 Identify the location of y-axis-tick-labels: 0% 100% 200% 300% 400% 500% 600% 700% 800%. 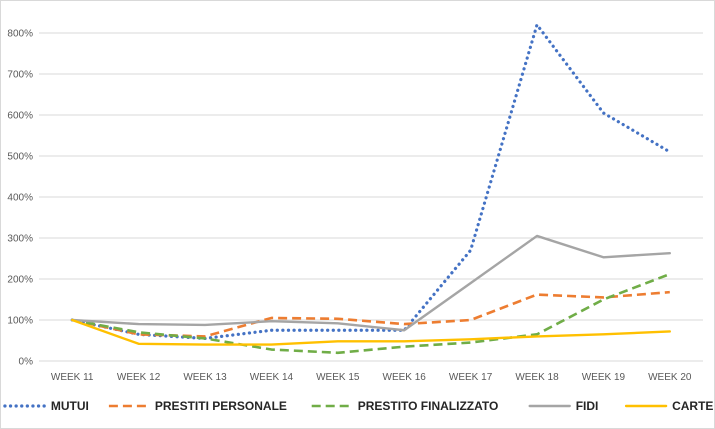
(20, 198).